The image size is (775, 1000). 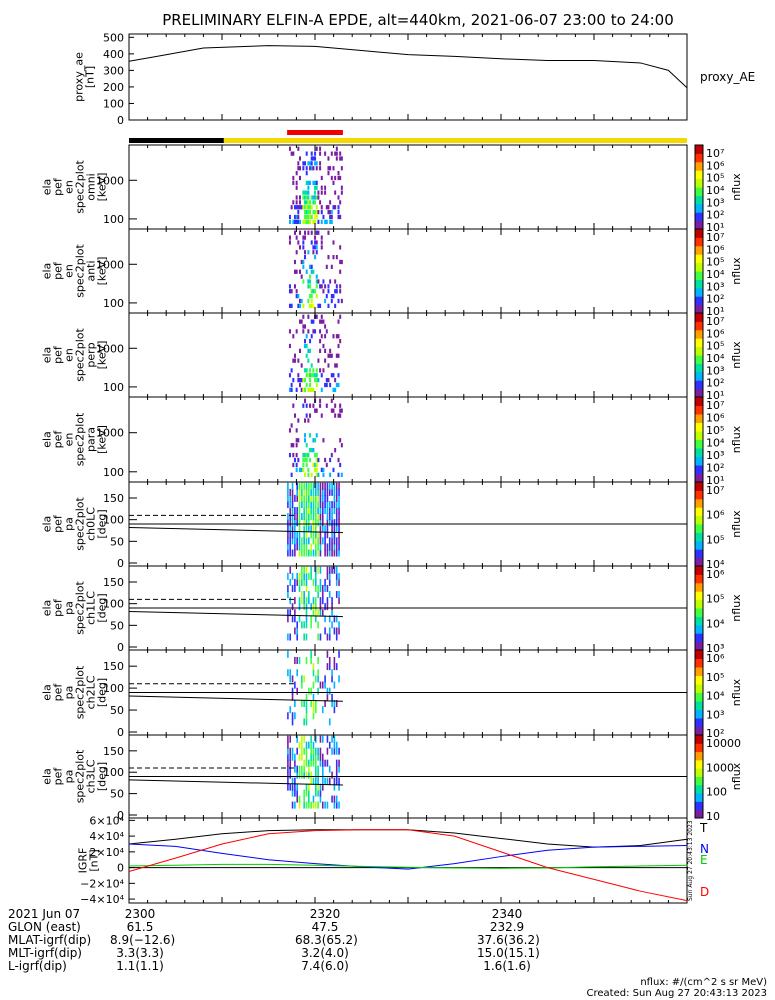 I want to click on igrf-series-name: D, so click(x=704, y=892).